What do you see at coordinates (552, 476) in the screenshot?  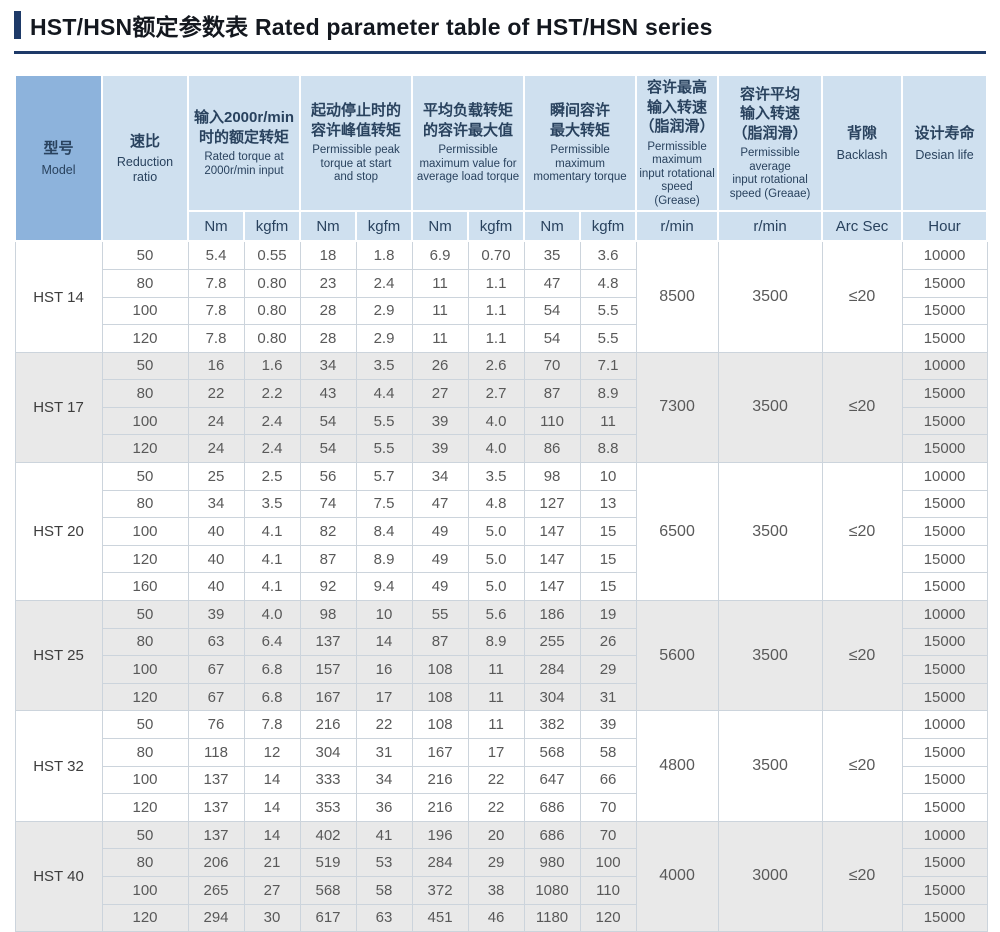 I see `data-cell: 98` at bounding box center [552, 476].